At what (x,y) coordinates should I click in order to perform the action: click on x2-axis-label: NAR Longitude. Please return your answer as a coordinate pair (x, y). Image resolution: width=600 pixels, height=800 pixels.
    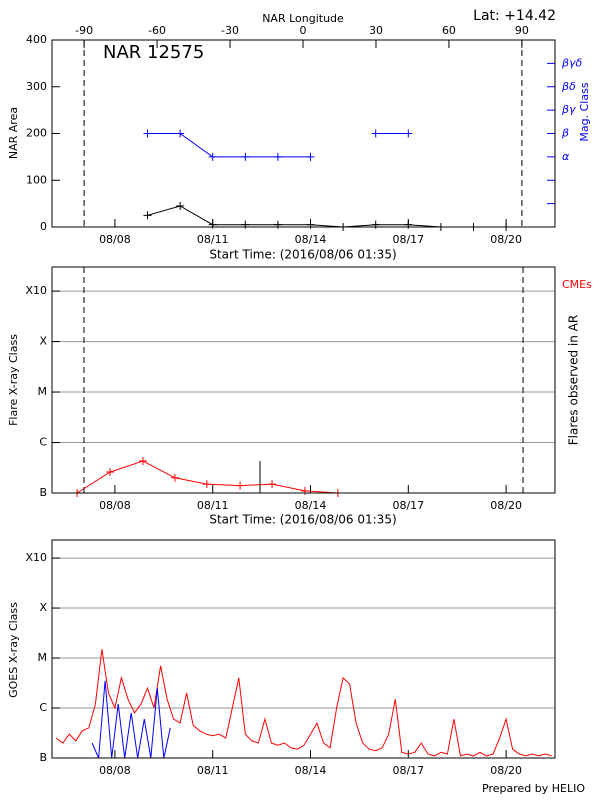
    Looking at the image, I should click on (303, 18).